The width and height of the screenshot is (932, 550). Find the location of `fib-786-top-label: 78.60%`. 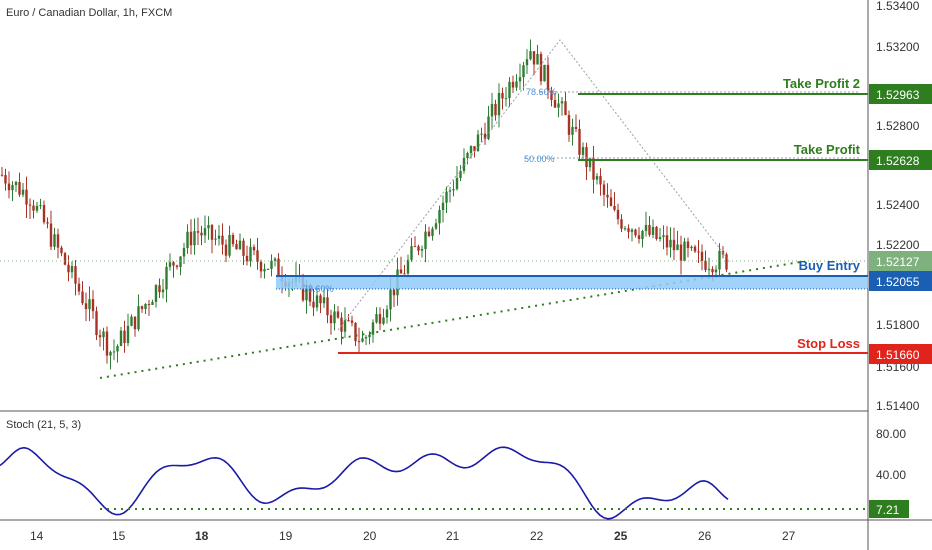

fib-786-top-label: 78.60% is located at coordinates (541, 92).